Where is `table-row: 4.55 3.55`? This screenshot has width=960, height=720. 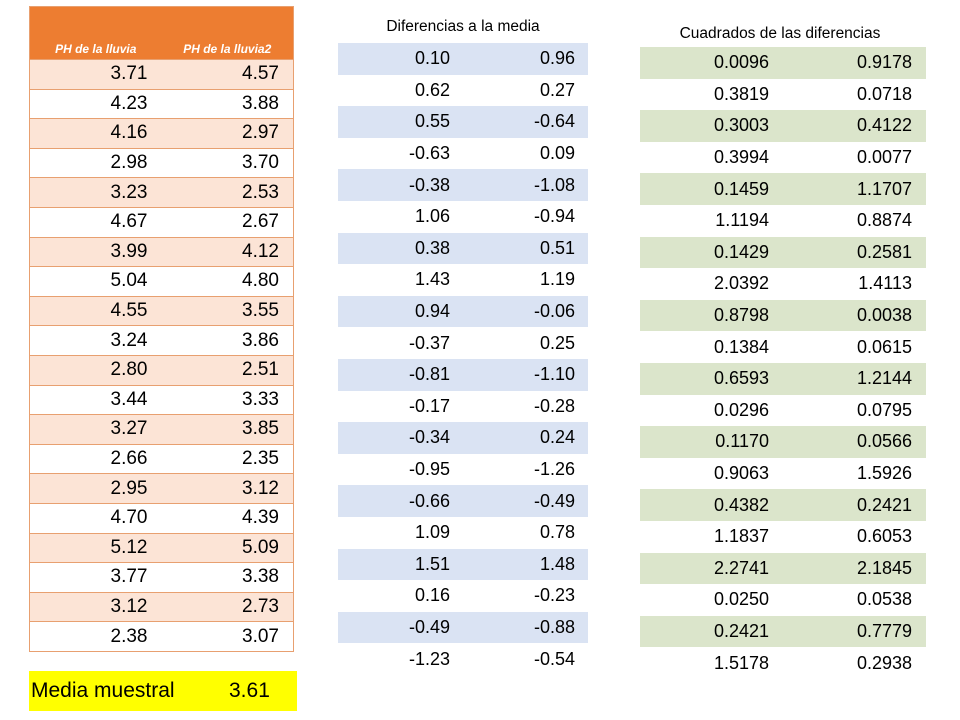 table-row: 4.55 3.55 is located at coordinates (161, 310).